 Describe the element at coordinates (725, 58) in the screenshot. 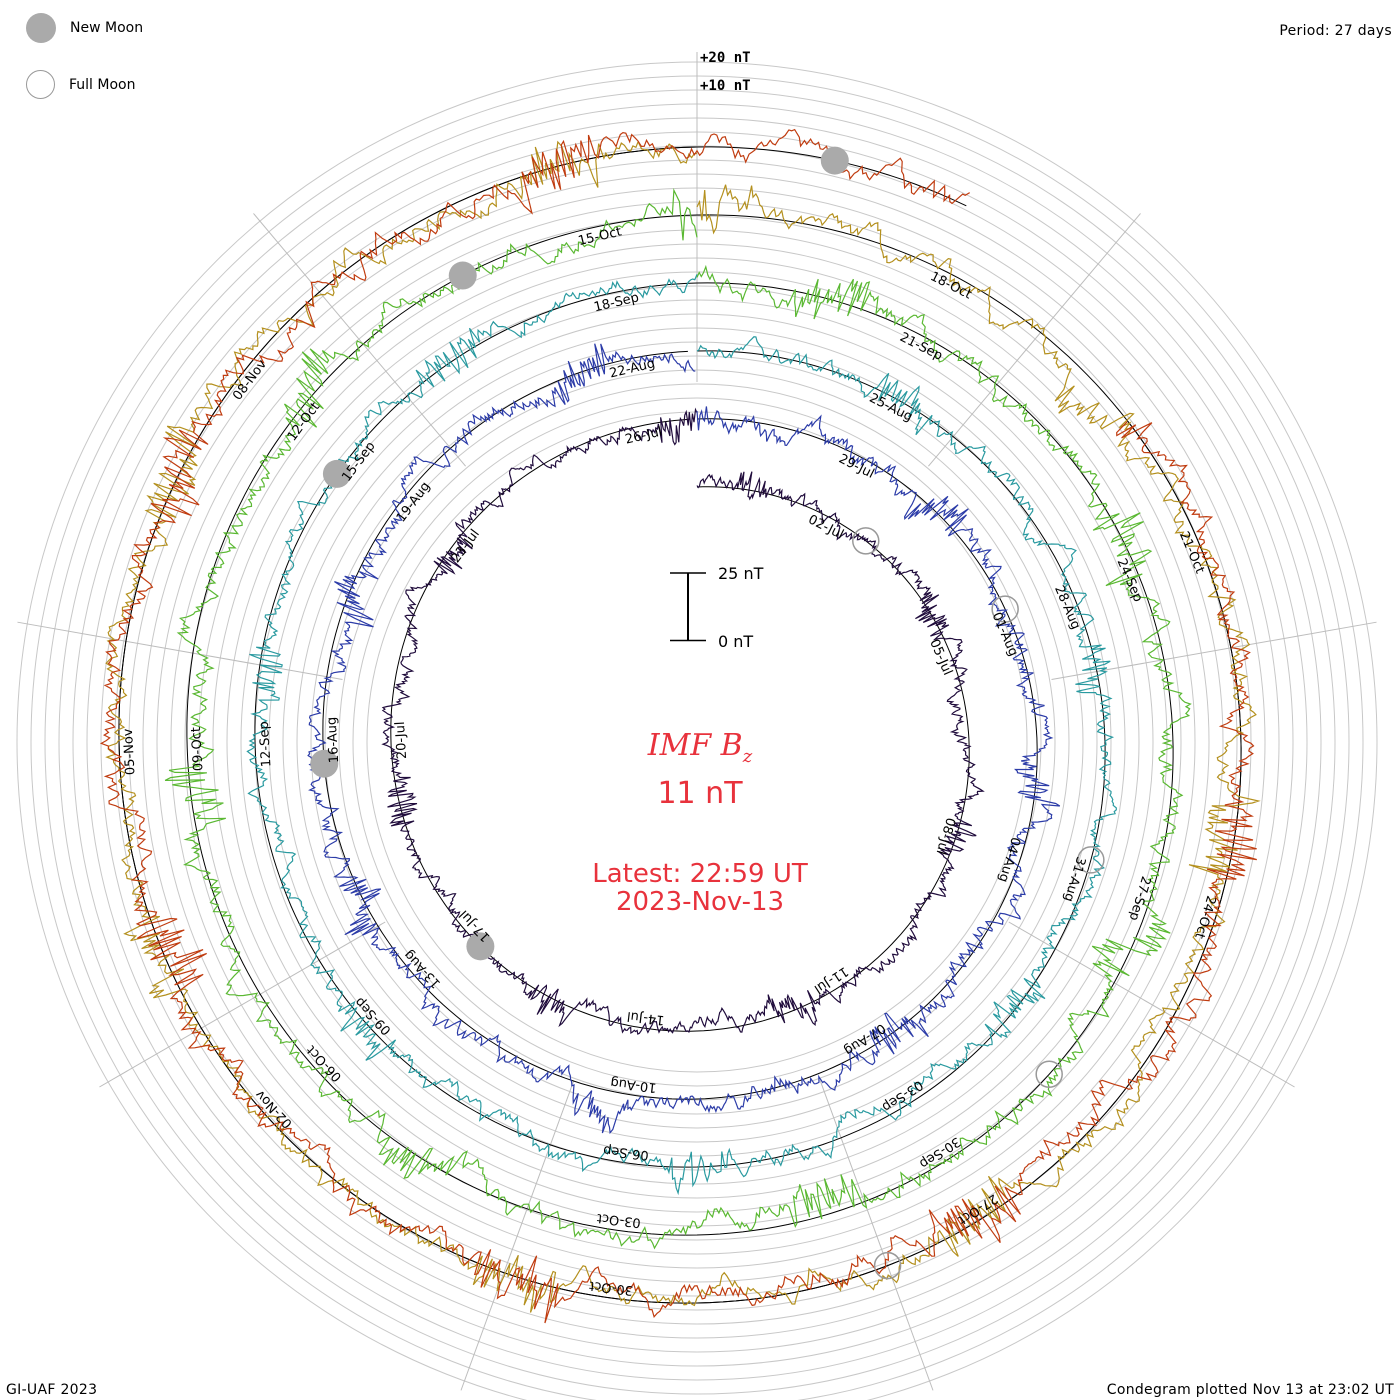

I see `outer-scale-label: +20 nT` at that location.